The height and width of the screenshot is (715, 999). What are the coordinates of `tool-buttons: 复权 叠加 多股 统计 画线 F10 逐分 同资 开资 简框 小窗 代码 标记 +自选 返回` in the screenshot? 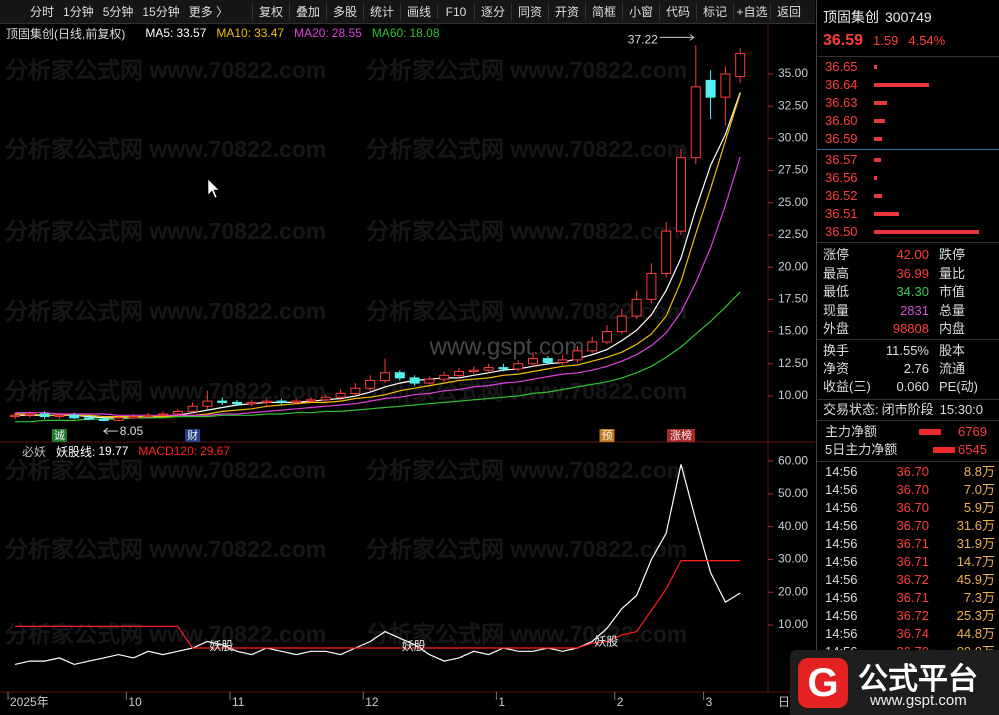 It's located at (529, 11).